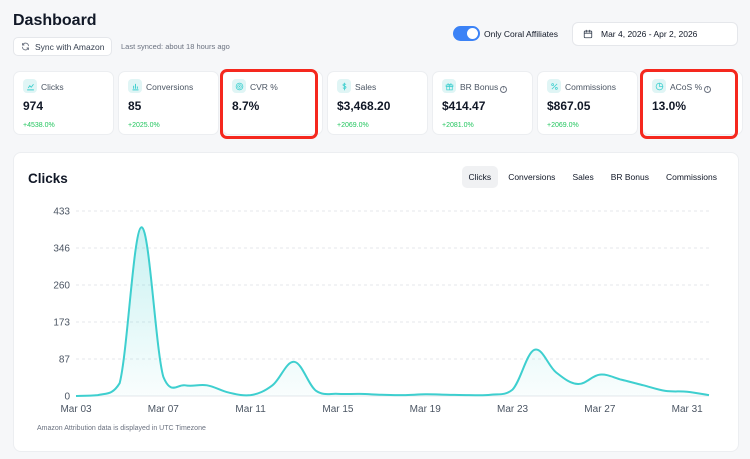 This screenshot has width=750, height=459. Describe the element at coordinates (65, 360) in the screenshot. I see `y-tick-label: 87` at that location.